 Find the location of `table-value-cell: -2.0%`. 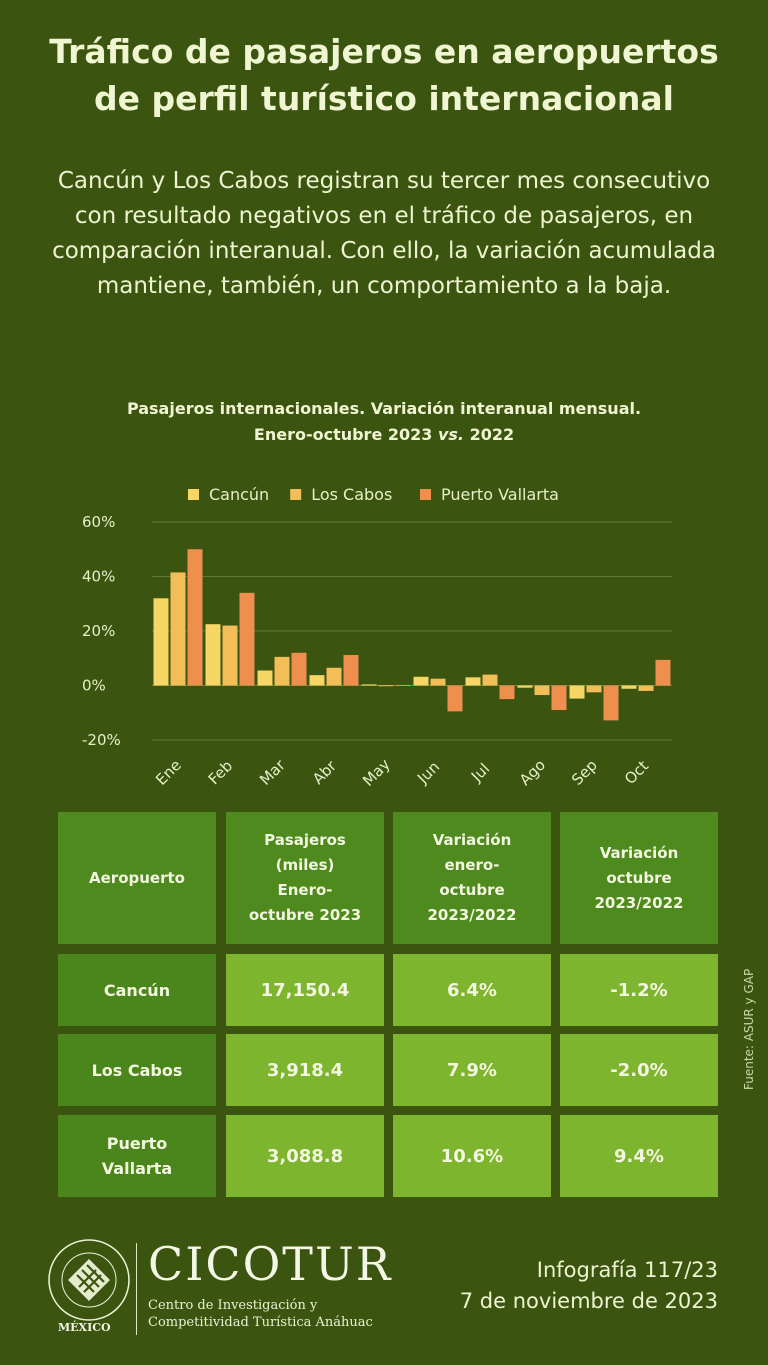

table-value-cell: -2.0% is located at coordinates (639, 1070).